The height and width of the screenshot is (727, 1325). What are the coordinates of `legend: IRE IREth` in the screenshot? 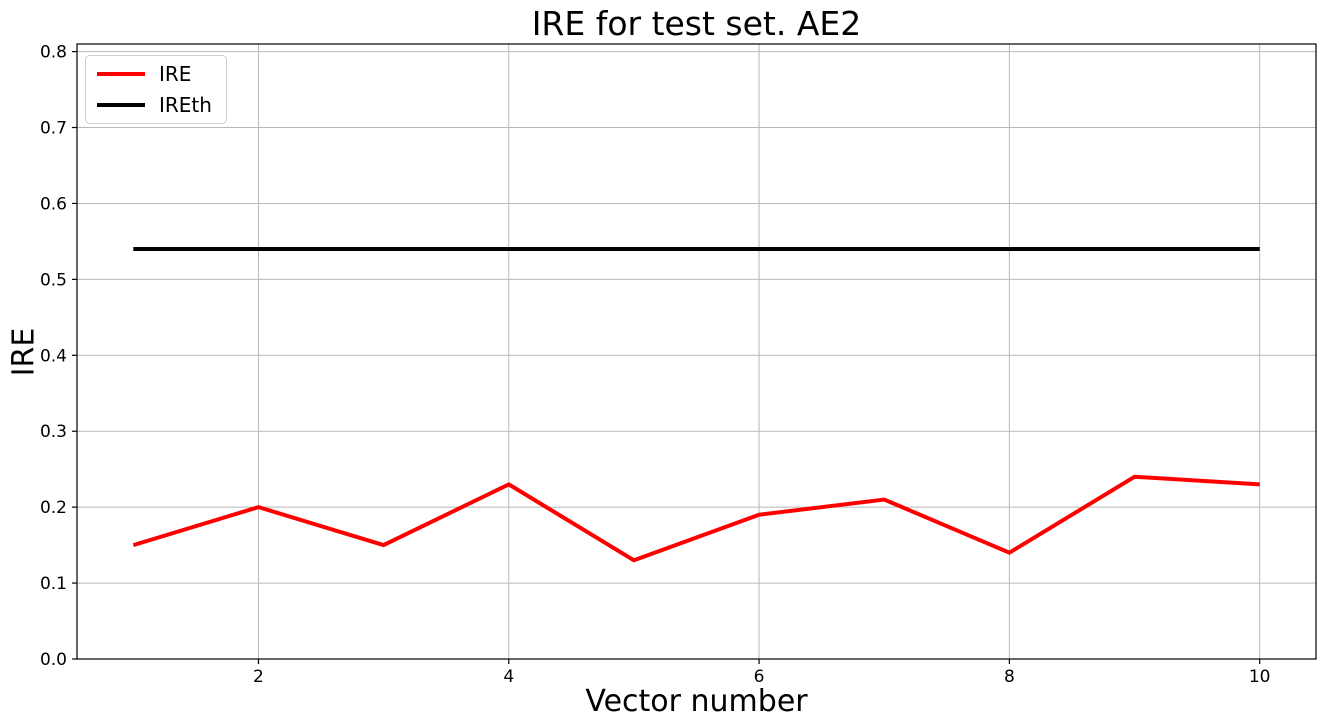 It's located at (156, 89).